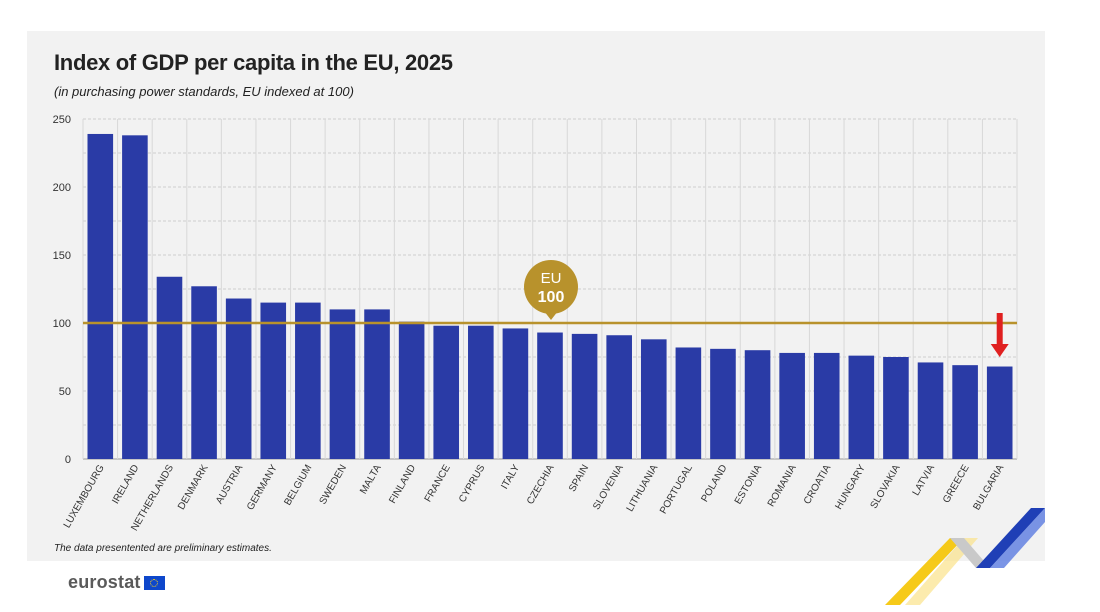 This screenshot has width=1100, height=612. Describe the element at coordinates (135, 297) in the screenshot. I see `bar-ireland` at that location.